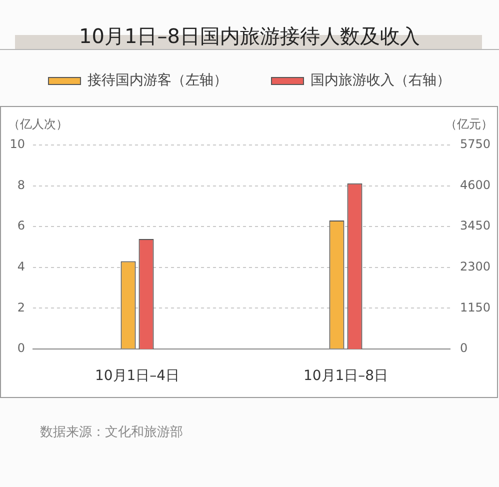  What do you see at coordinates (21, 185) in the screenshot?
I see `y-tick-label: 8` at bounding box center [21, 185].